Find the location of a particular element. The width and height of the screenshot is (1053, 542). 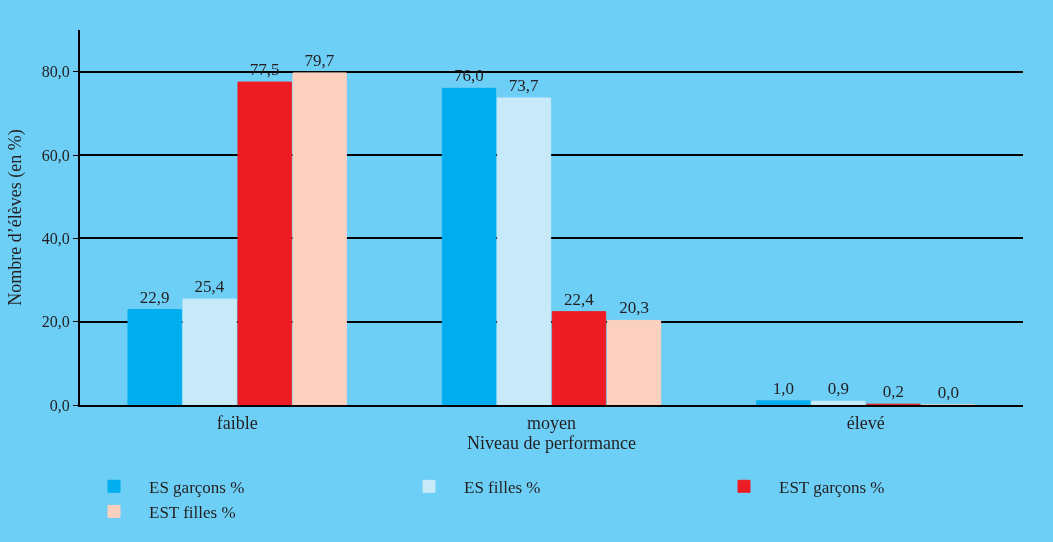

x-tick-label: faible is located at coordinates (237, 422).